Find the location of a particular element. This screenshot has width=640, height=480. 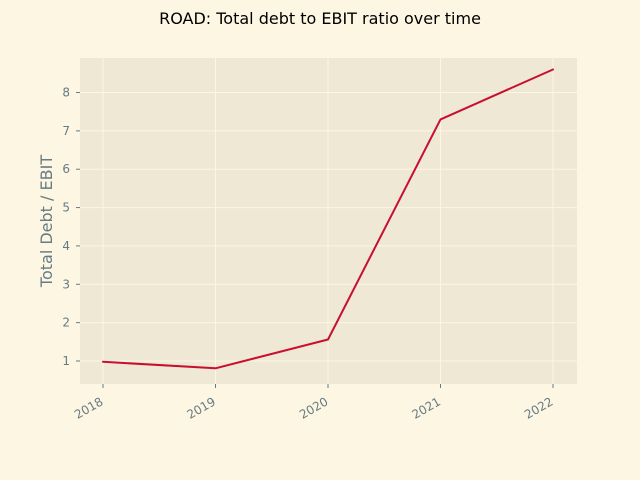

y-tick-label: 8 is located at coordinates (66, 93).